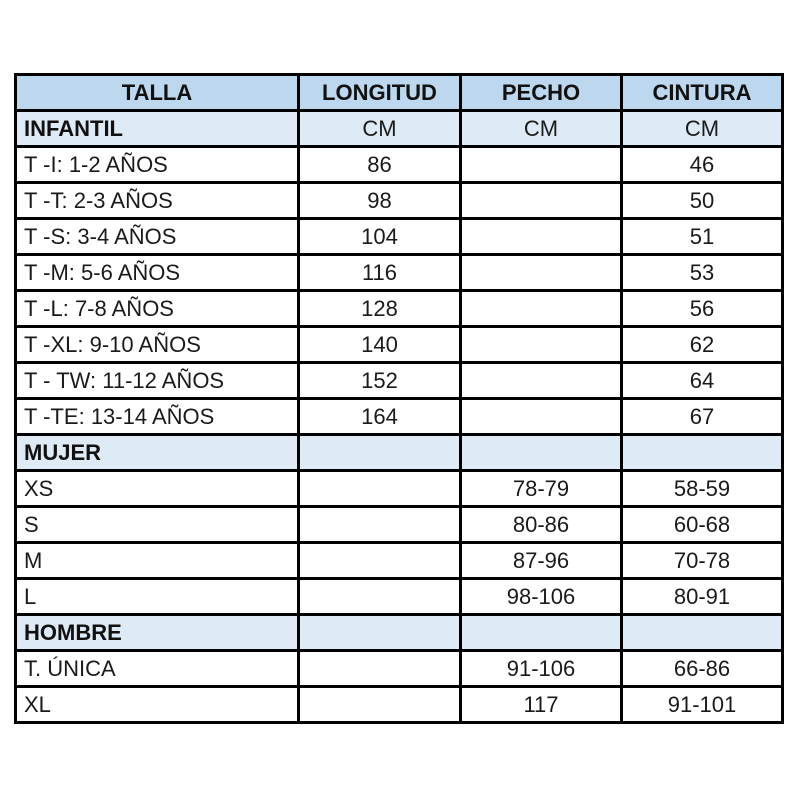 The width and height of the screenshot is (800, 800). Describe the element at coordinates (157, 632) in the screenshot. I see `section-label: HOMBRE` at that location.